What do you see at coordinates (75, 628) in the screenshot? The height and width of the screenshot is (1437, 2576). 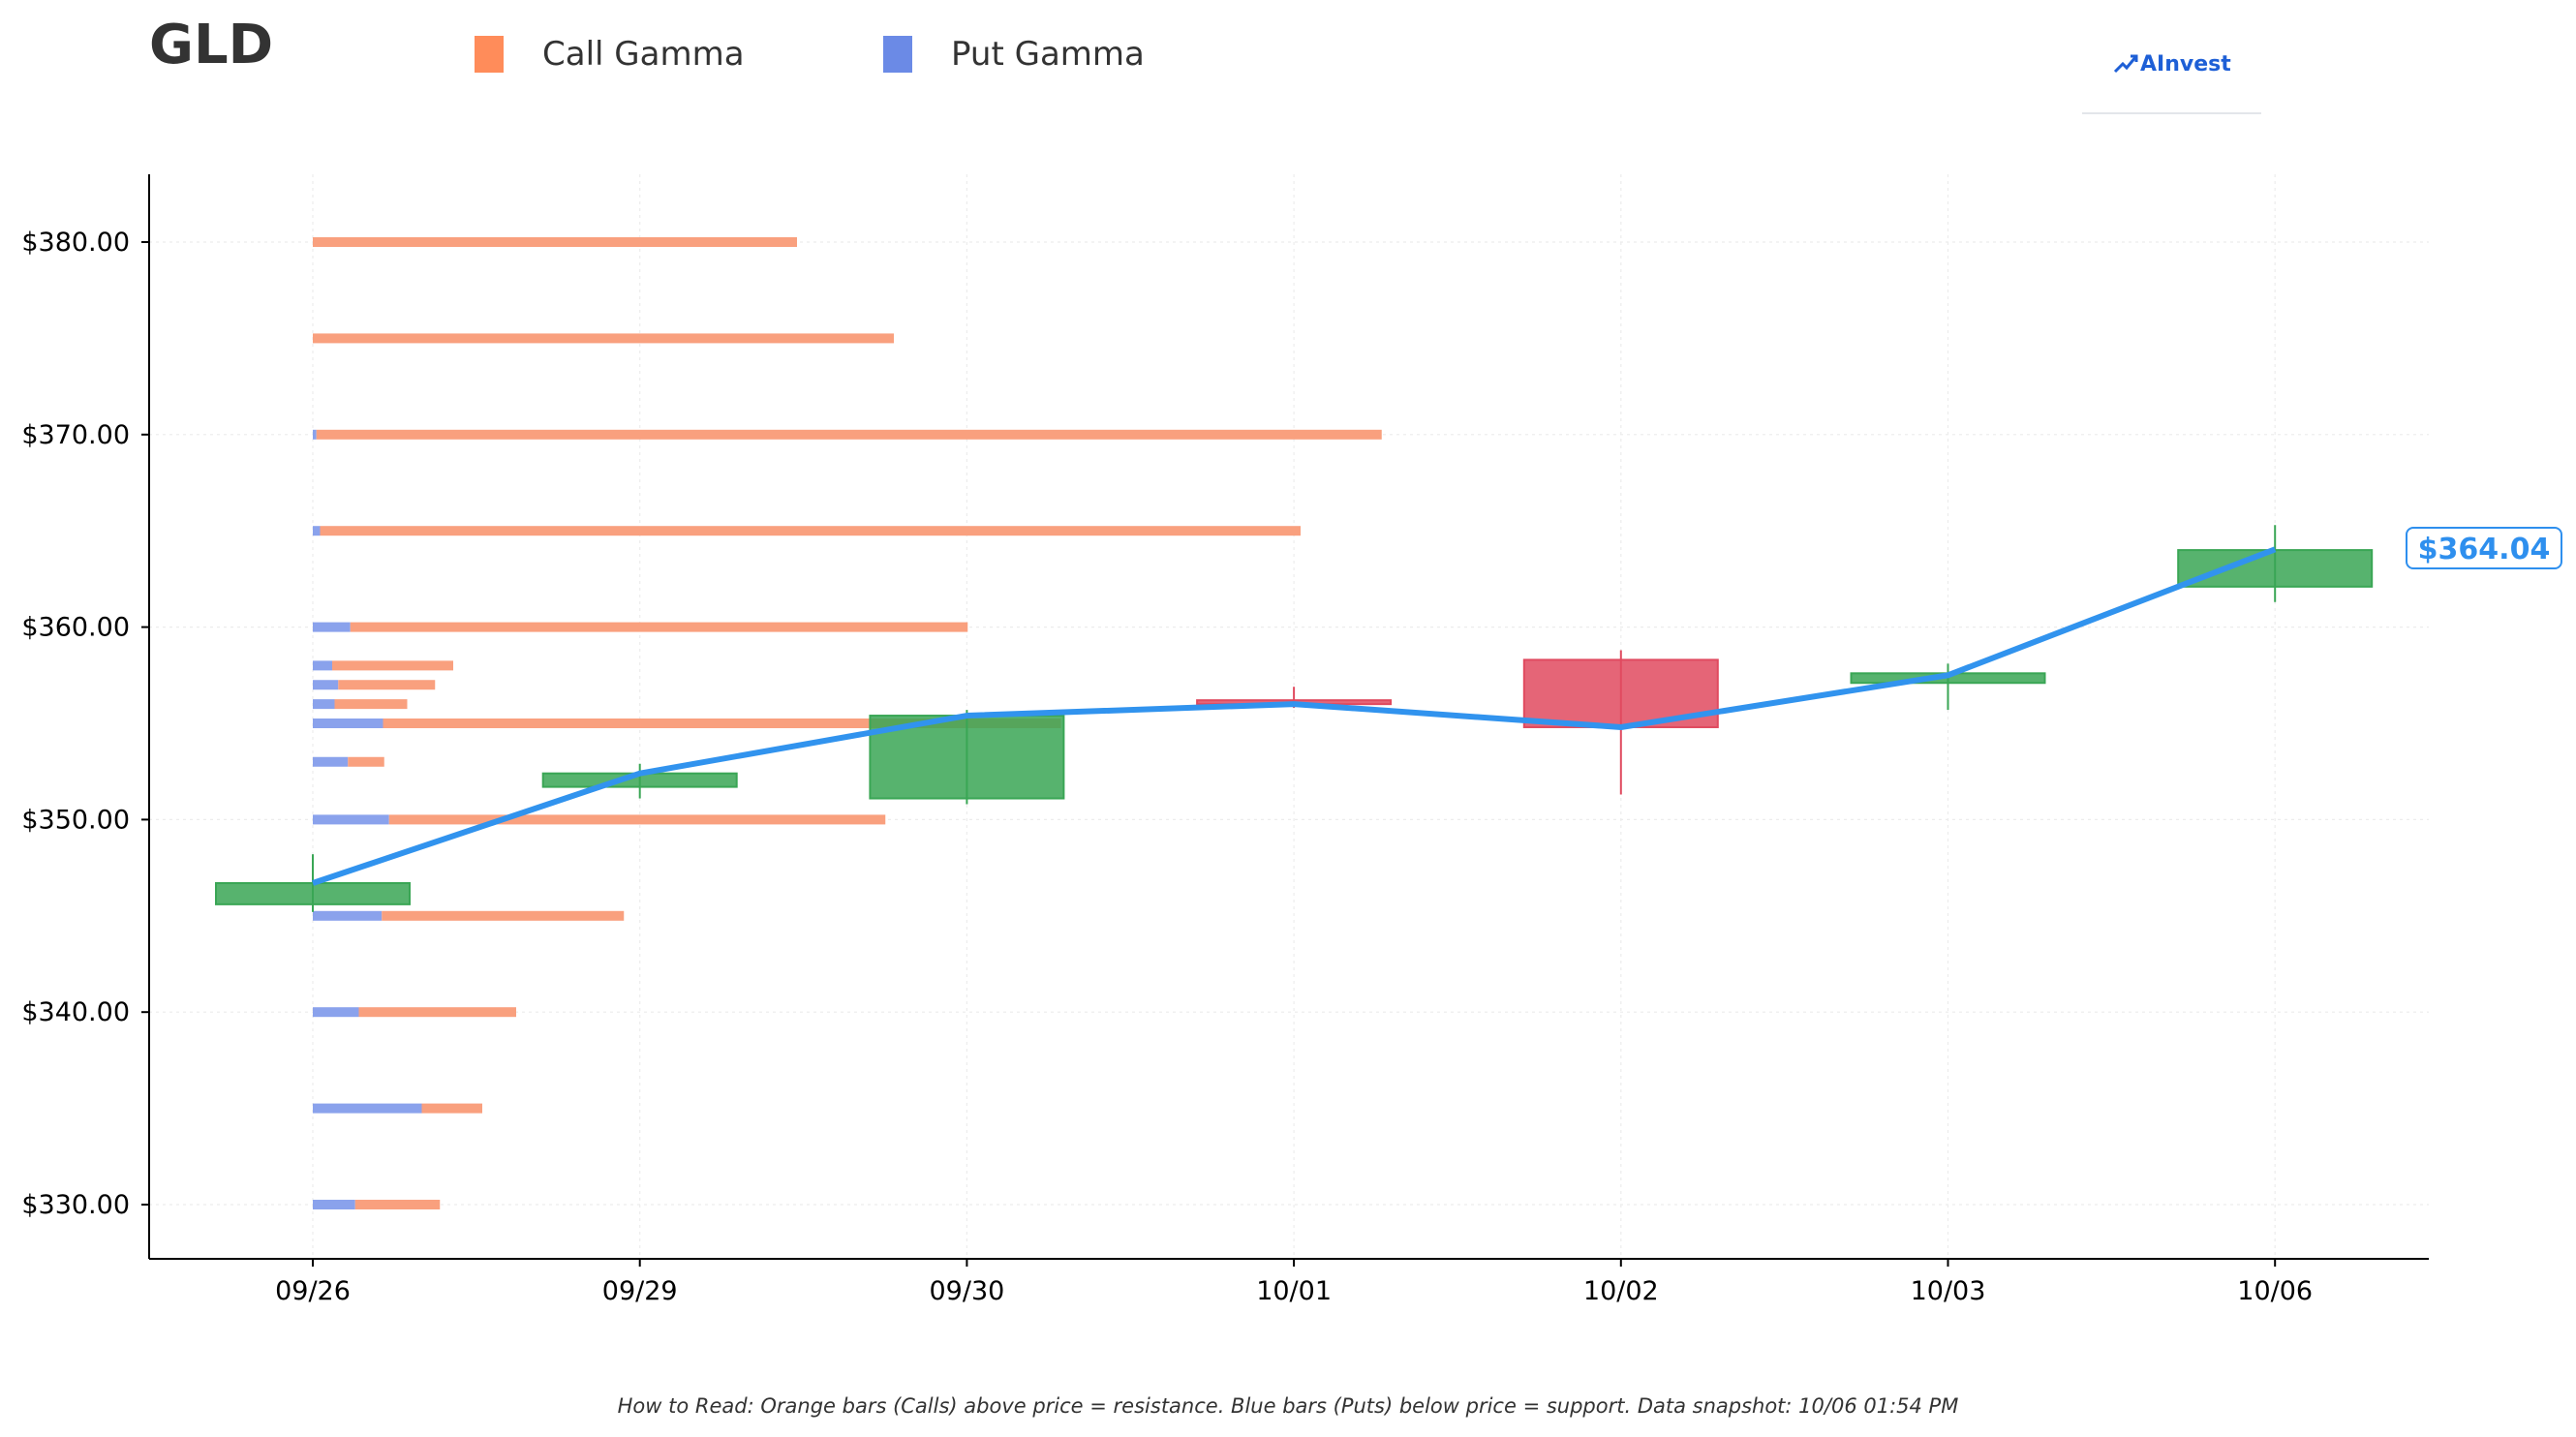 I see `y-tick-label: $360.00` at bounding box center [75, 628].